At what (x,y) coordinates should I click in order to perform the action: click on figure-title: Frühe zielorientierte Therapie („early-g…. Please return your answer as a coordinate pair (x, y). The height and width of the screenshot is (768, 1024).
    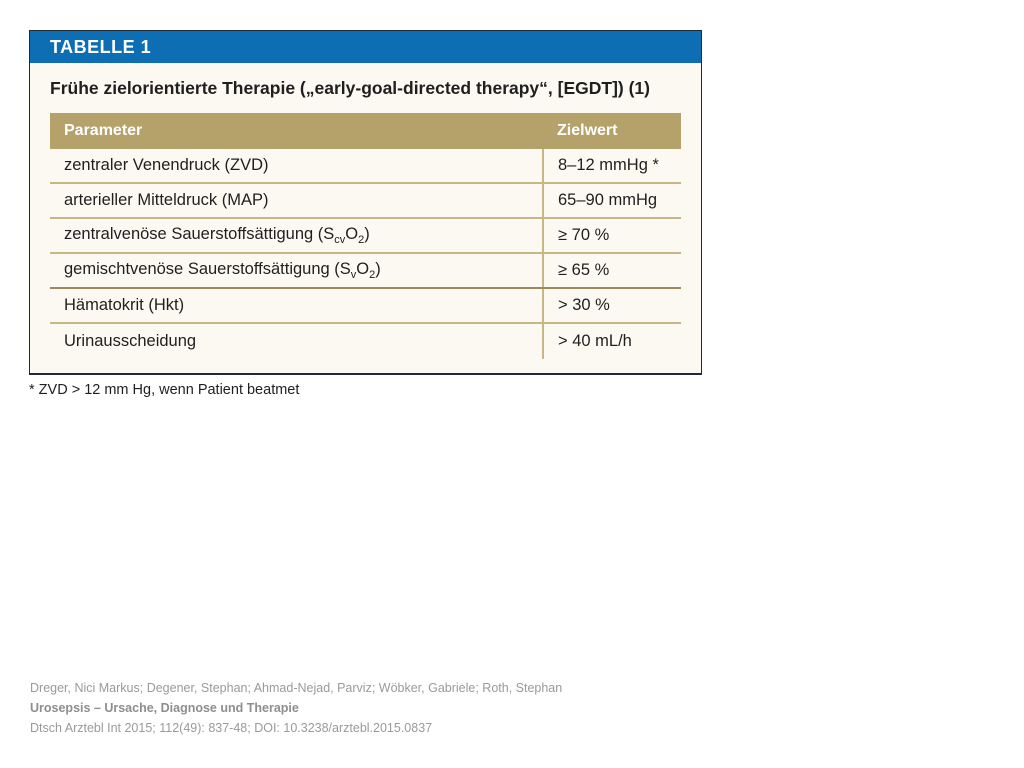
    Looking at the image, I should click on (350, 88).